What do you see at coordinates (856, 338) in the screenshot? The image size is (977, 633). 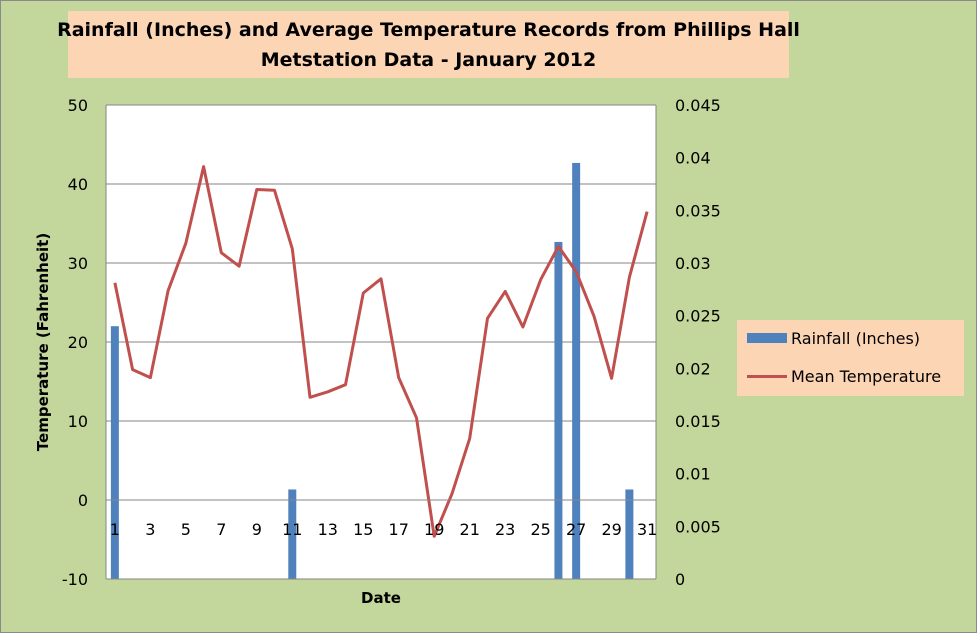 I see `legend-label-rainfall: Rainfall (Inches)` at bounding box center [856, 338].